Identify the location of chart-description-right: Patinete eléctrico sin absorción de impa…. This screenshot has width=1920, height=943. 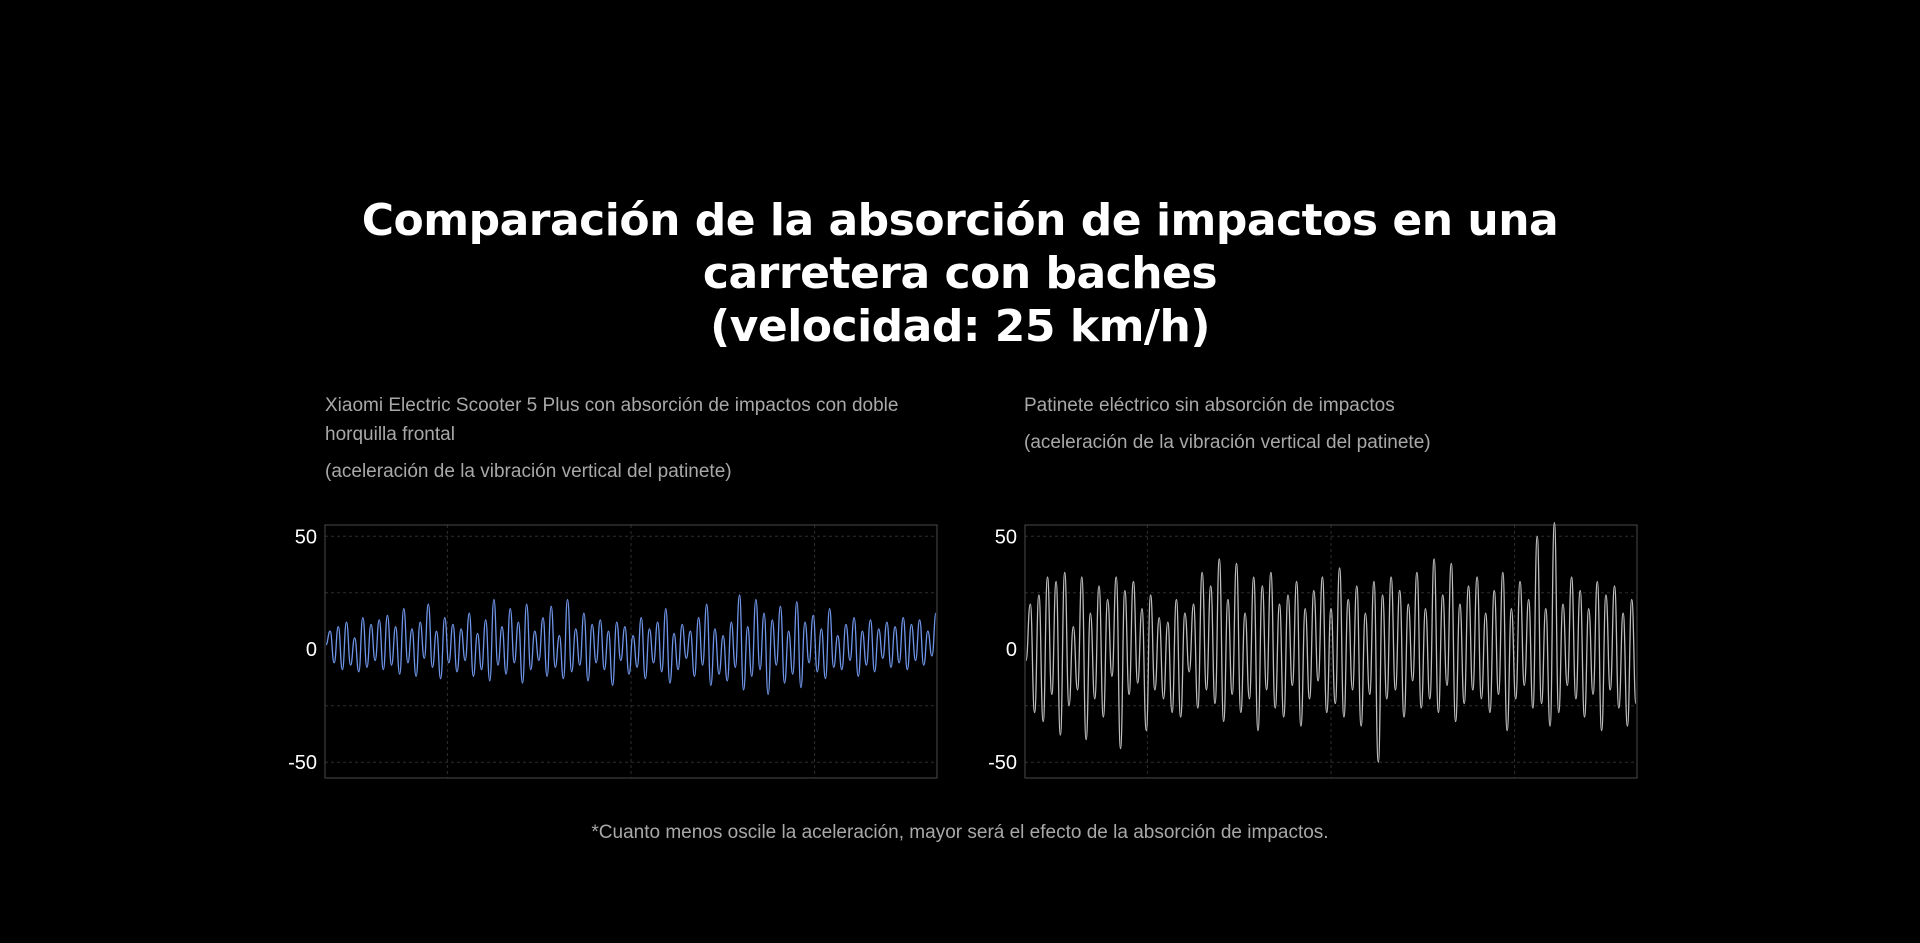
(1334, 424).